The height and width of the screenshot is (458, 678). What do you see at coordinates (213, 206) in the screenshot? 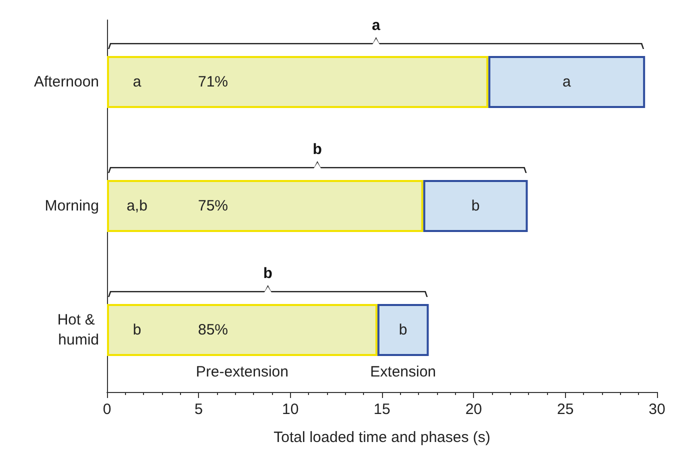
I see `annotation: 75%` at bounding box center [213, 206].